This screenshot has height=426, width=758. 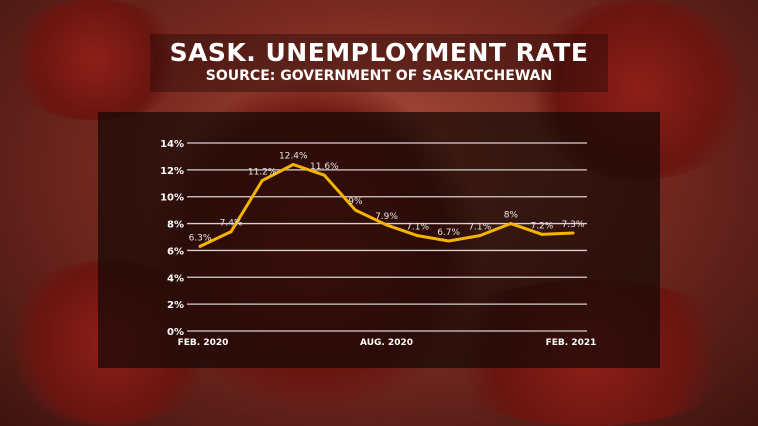 What do you see at coordinates (386, 343) in the screenshot?
I see `x-tick-label: AUG. 2020` at bounding box center [386, 343].